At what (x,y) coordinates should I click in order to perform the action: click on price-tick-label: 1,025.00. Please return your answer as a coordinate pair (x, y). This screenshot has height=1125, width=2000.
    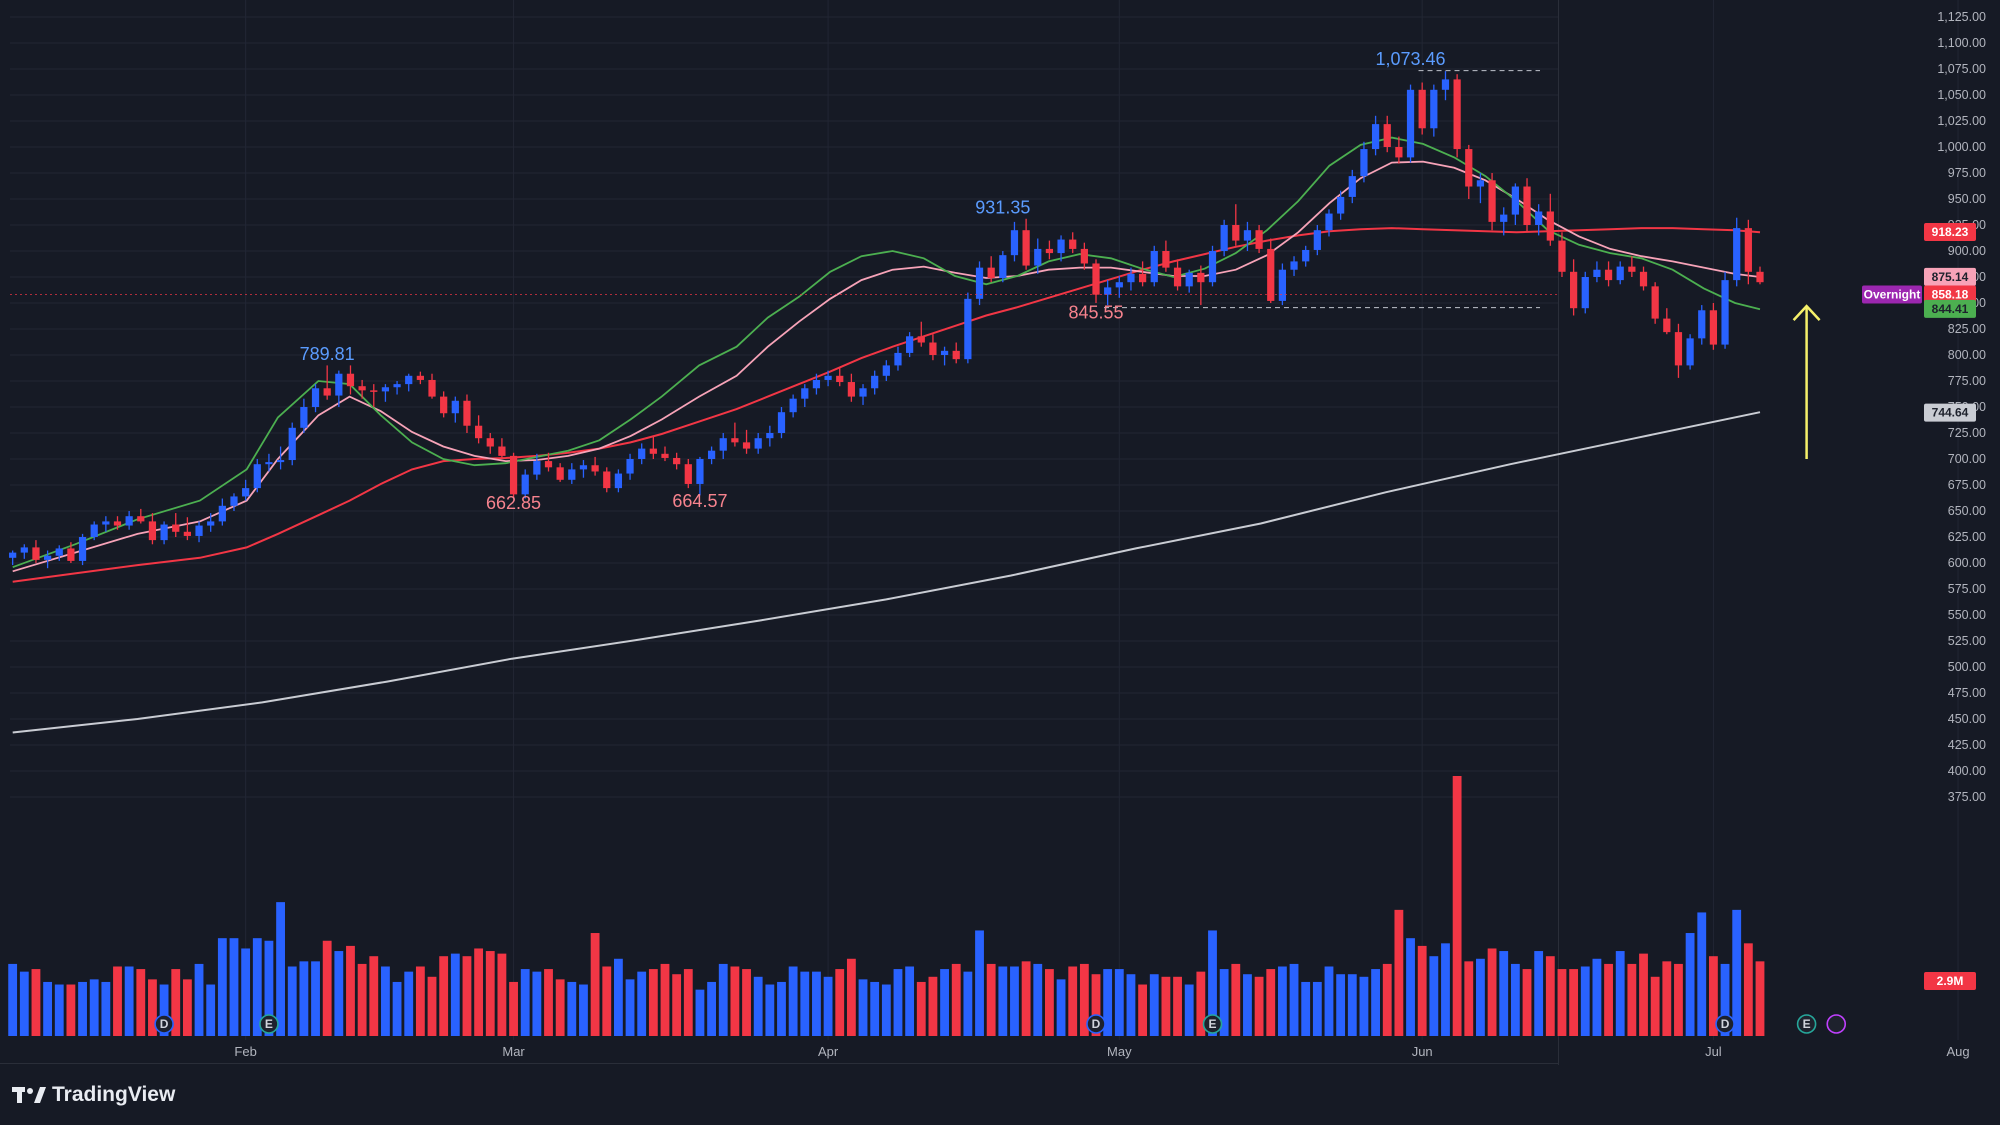
    Looking at the image, I should click on (1961, 121).